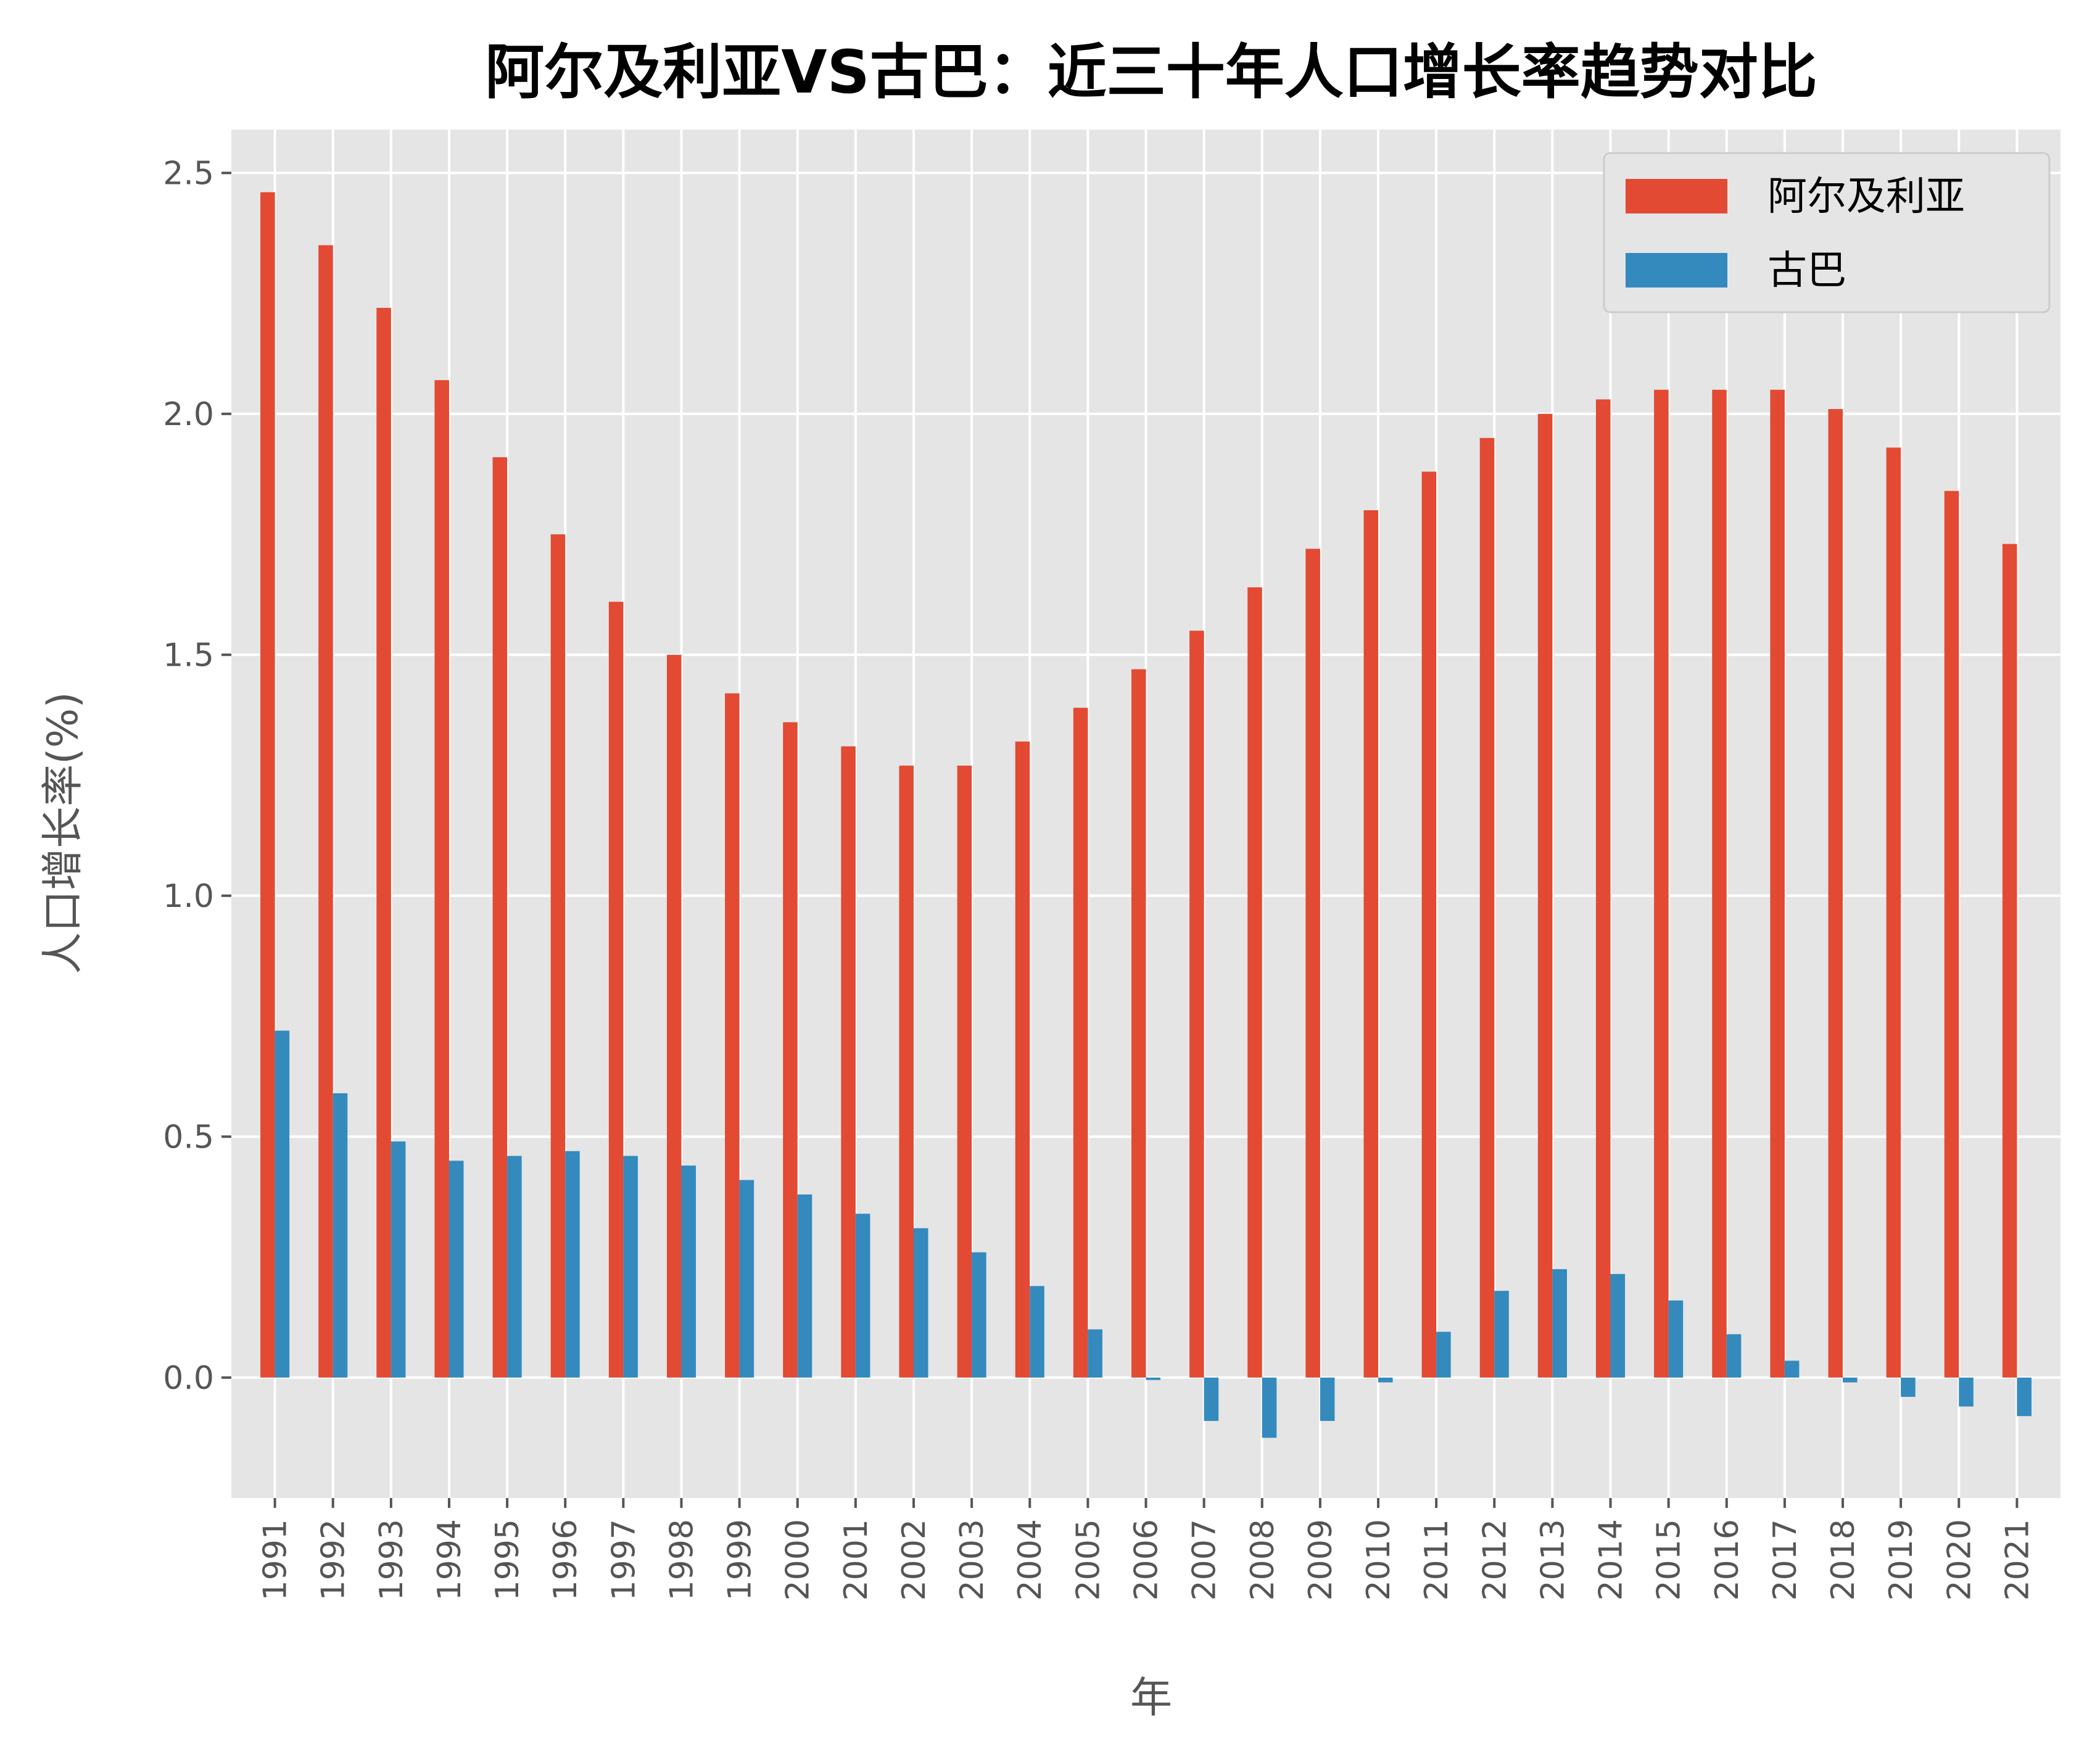 This screenshot has height=1751, width=2100. What do you see at coordinates (282, 1204) in the screenshot?
I see `bar-cuba-1991` at bounding box center [282, 1204].